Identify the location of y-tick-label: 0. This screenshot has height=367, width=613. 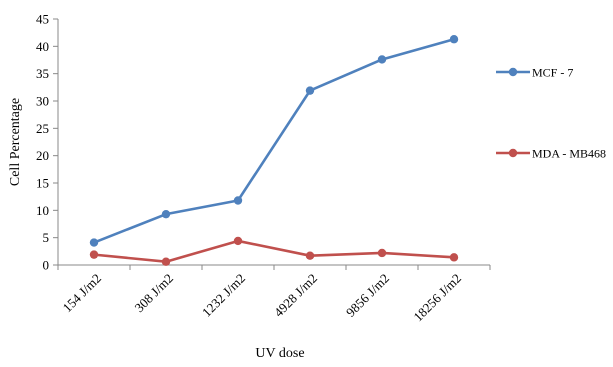
(46, 265).